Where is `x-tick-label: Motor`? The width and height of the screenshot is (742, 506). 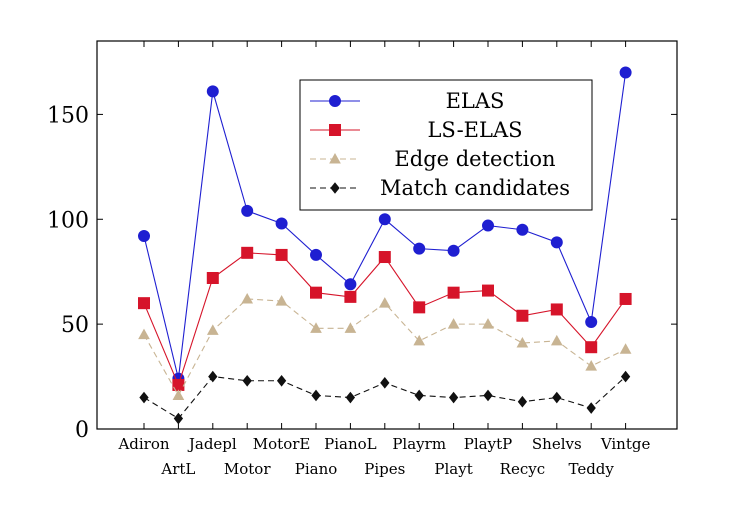 x-tick-label: Motor is located at coordinates (247, 469).